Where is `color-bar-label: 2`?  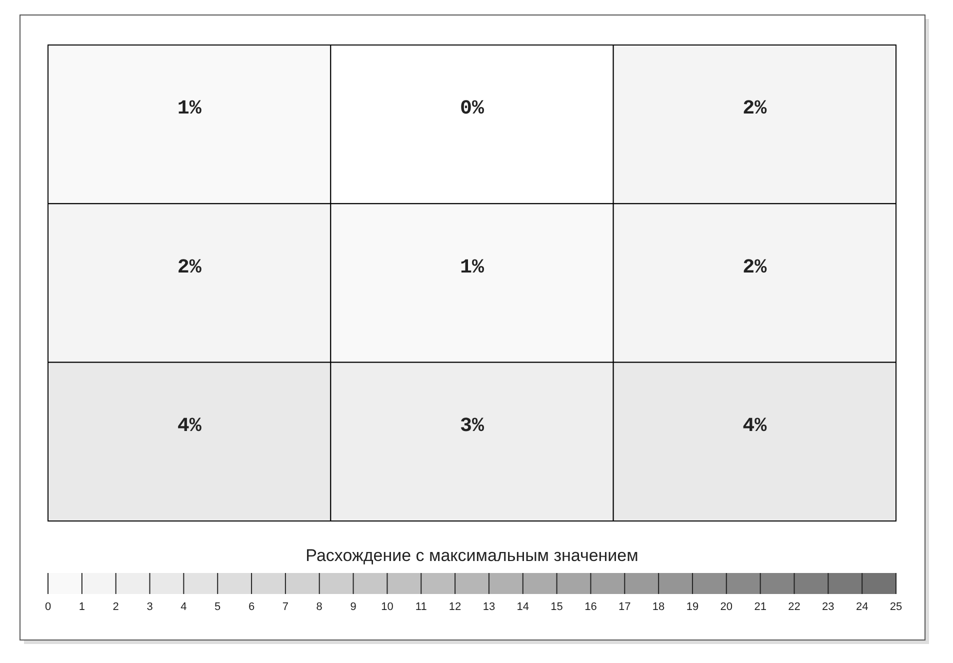
color-bar-label: 2 is located at coordinates (115, 606).